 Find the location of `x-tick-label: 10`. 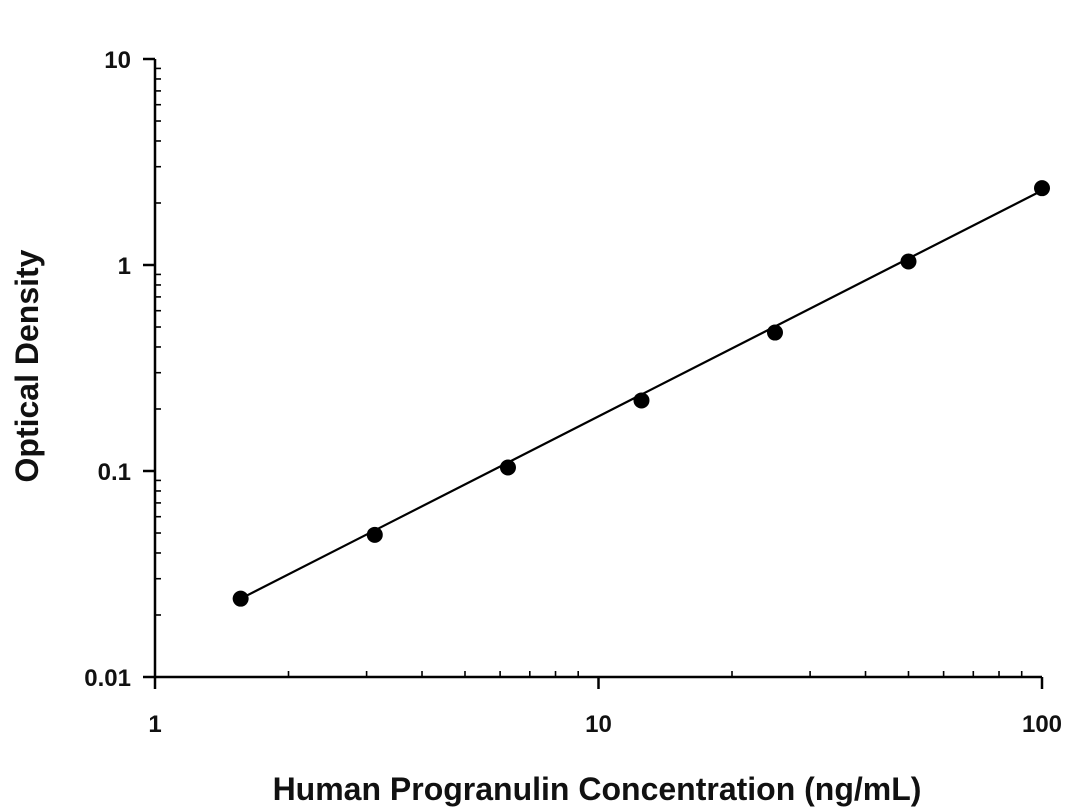

x-tick-label: 10 is located at coordinates (598, 724).